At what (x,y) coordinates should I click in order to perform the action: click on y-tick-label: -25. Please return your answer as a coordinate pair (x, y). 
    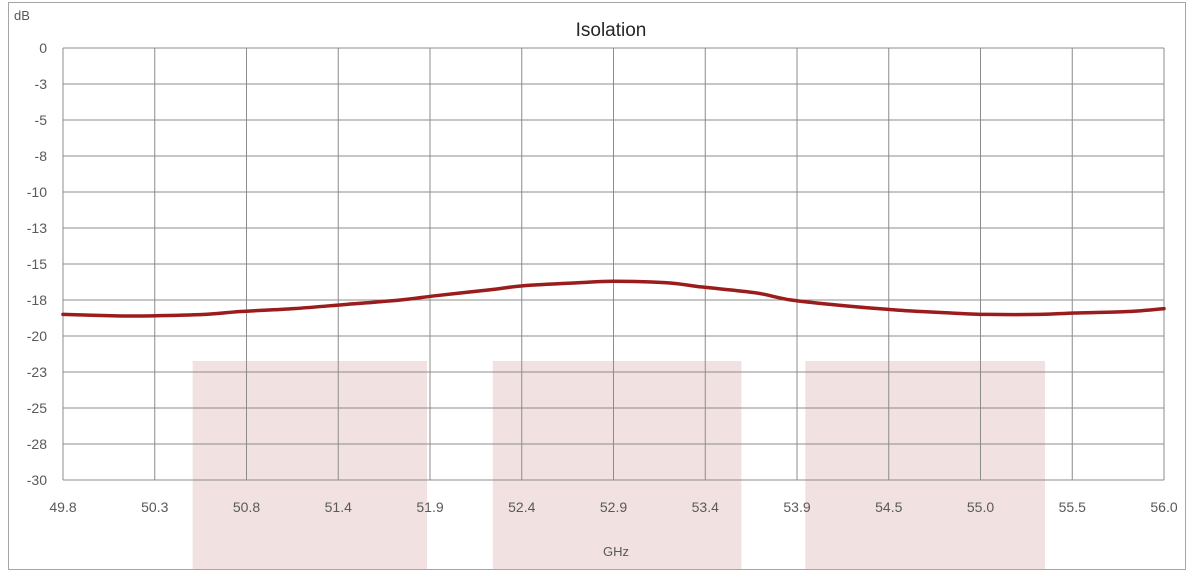
    Looking at the image, I should click on (37, 408).